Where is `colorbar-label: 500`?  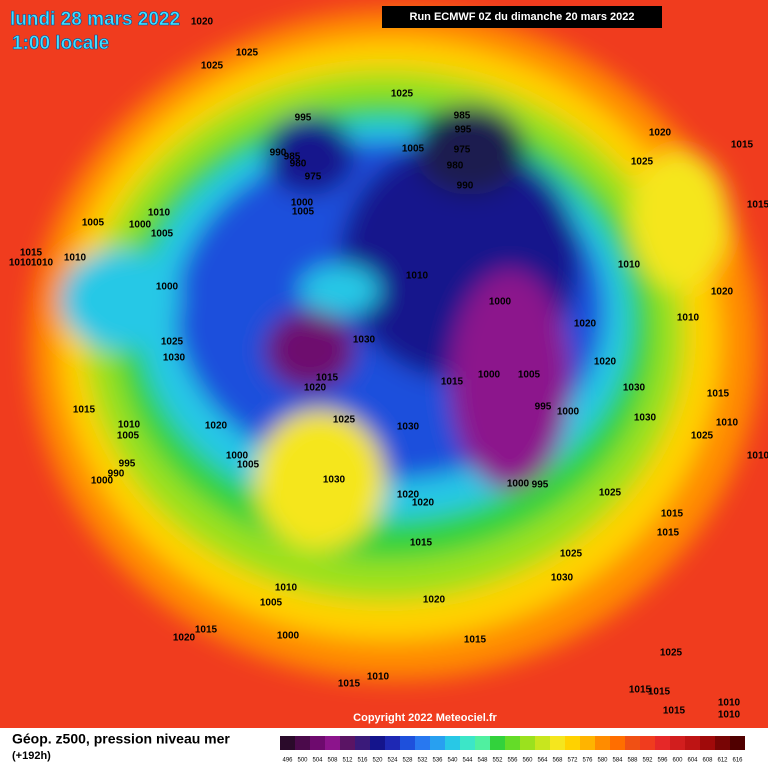 colorbar-label: 500 is located at coordinates (302, 761).